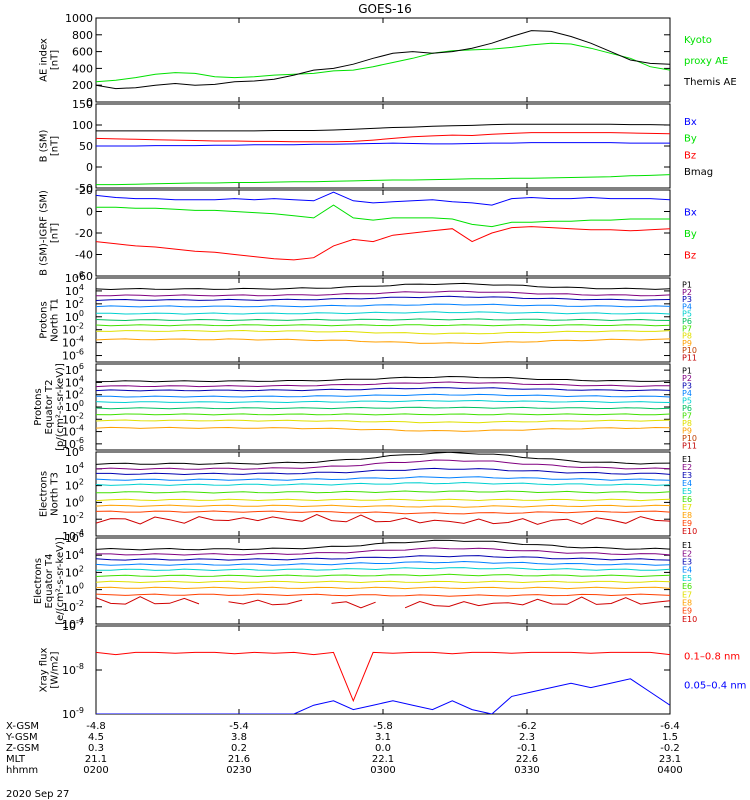 The image size is (750, 800). I want to click on ephem-value: 23.1, so click(670, 759).